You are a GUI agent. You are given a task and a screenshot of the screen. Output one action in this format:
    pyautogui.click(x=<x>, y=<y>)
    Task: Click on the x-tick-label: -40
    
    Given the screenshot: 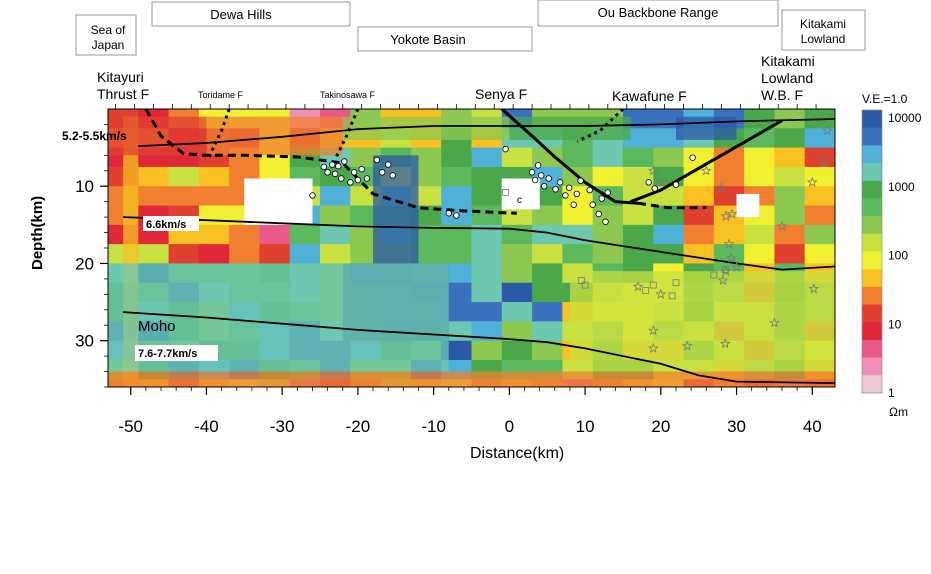 What is the action you would take?
    pyautogui.click(x=206, y=426)
    